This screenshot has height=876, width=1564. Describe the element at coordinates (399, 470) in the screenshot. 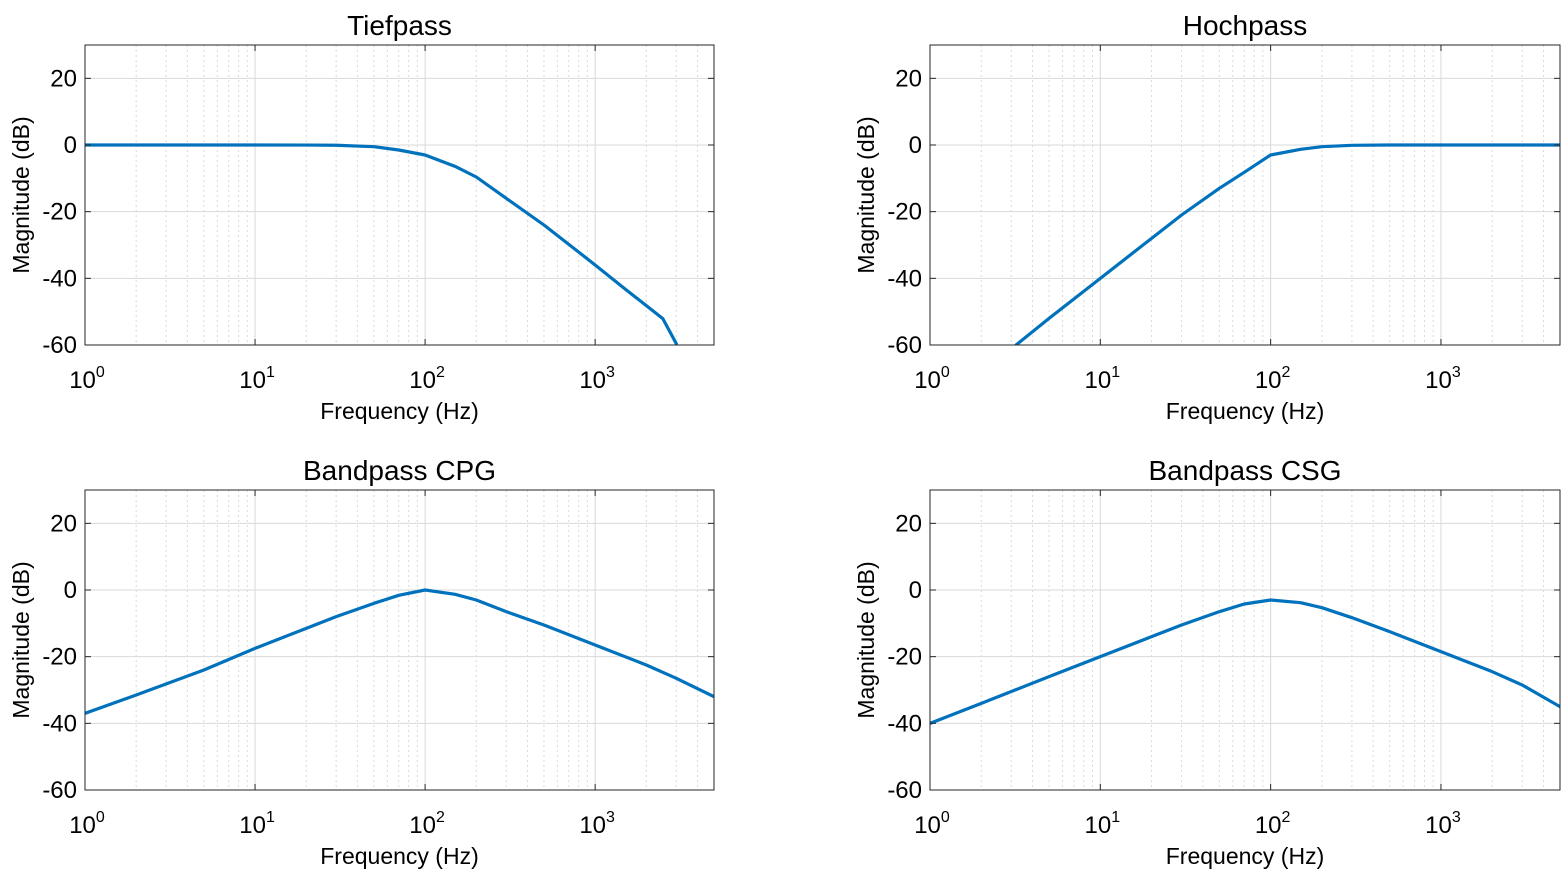

I see `chart-title: Bandpass CPG` at that location.